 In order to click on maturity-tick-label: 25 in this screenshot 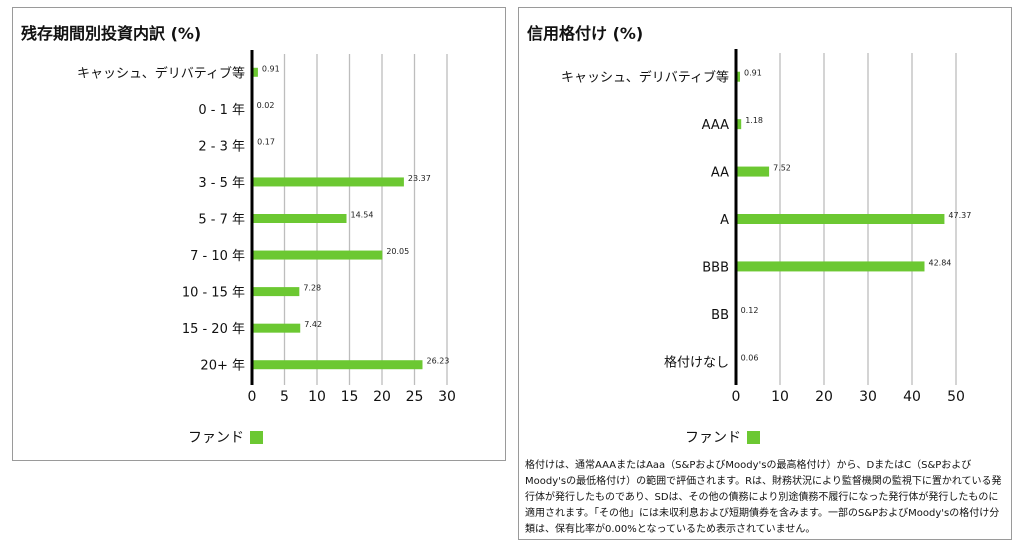, I will do `click(415, 397)`.